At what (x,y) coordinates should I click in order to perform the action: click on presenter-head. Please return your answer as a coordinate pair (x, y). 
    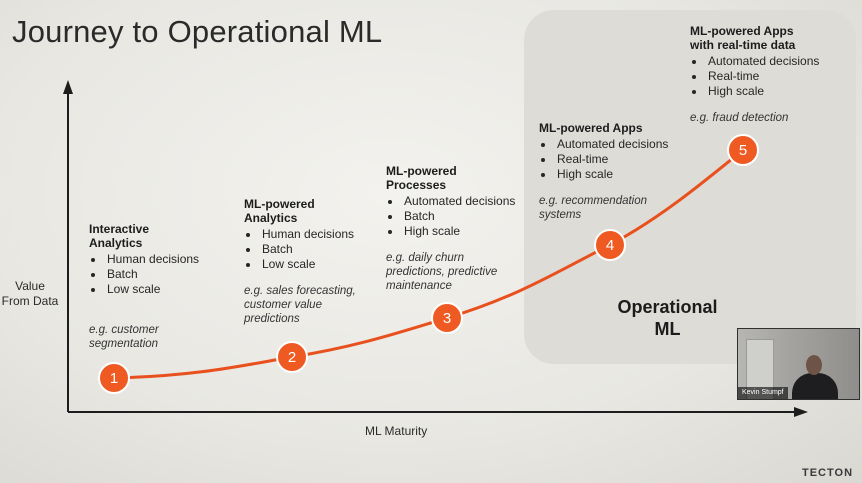
    Looking at the image, I should click on (814, 365).